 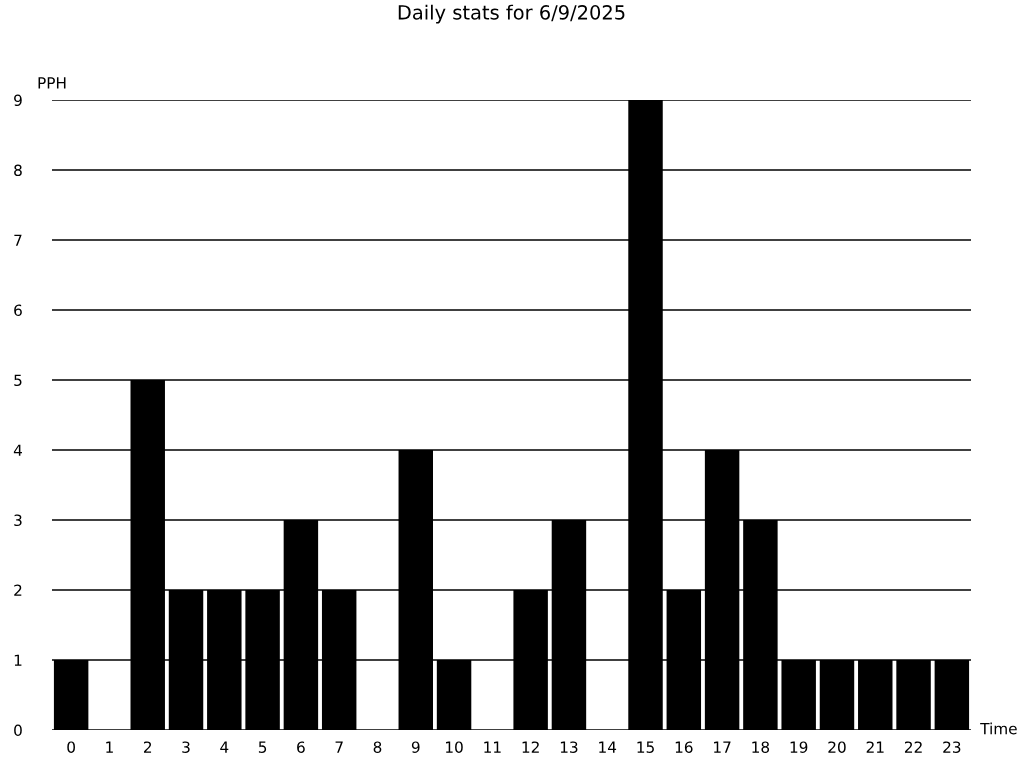 I want to click on x-tick-label: 1, so click(x=109, y=747).